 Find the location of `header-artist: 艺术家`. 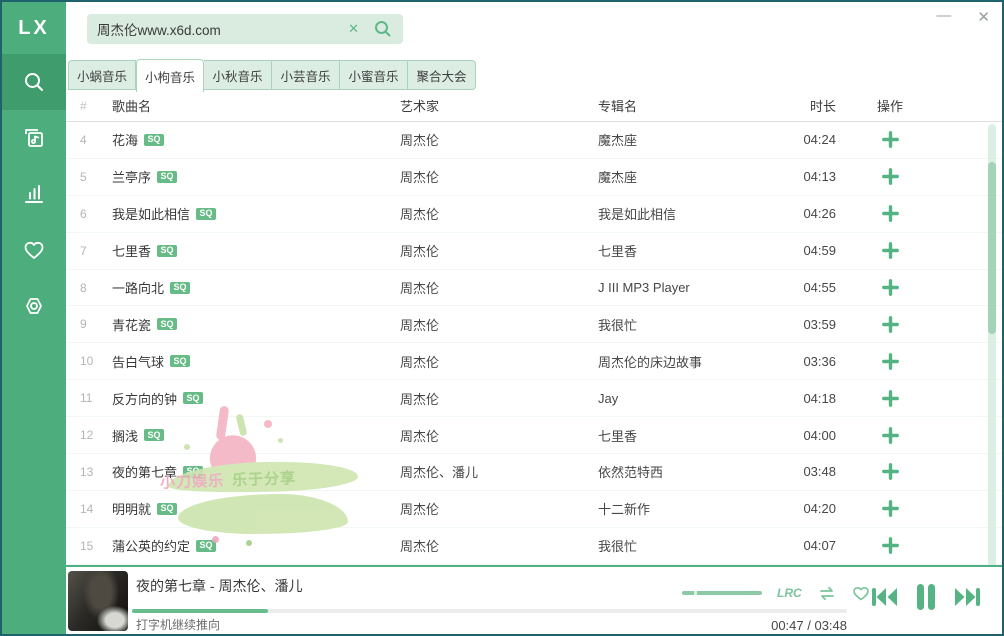

header-artist: 艺术家 is located at coordinates (420, 106).